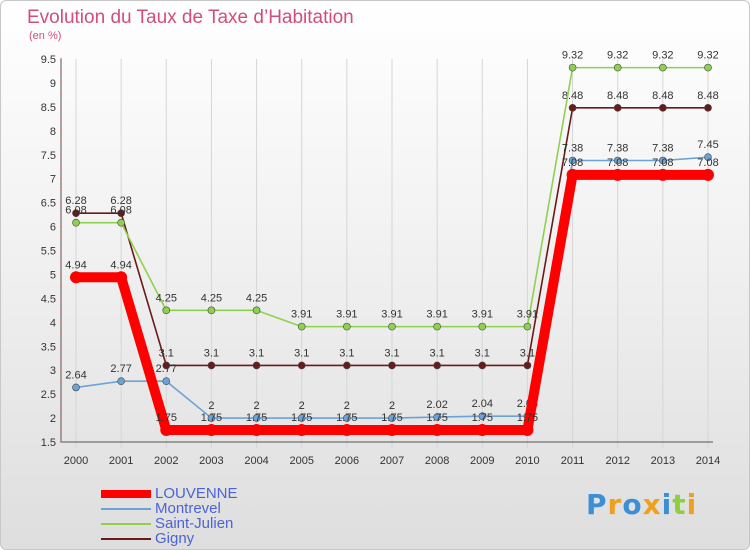 This screenshot has height=550, width=750. I want to click on proxiti-logo: Proxiti, so click(641, 504).